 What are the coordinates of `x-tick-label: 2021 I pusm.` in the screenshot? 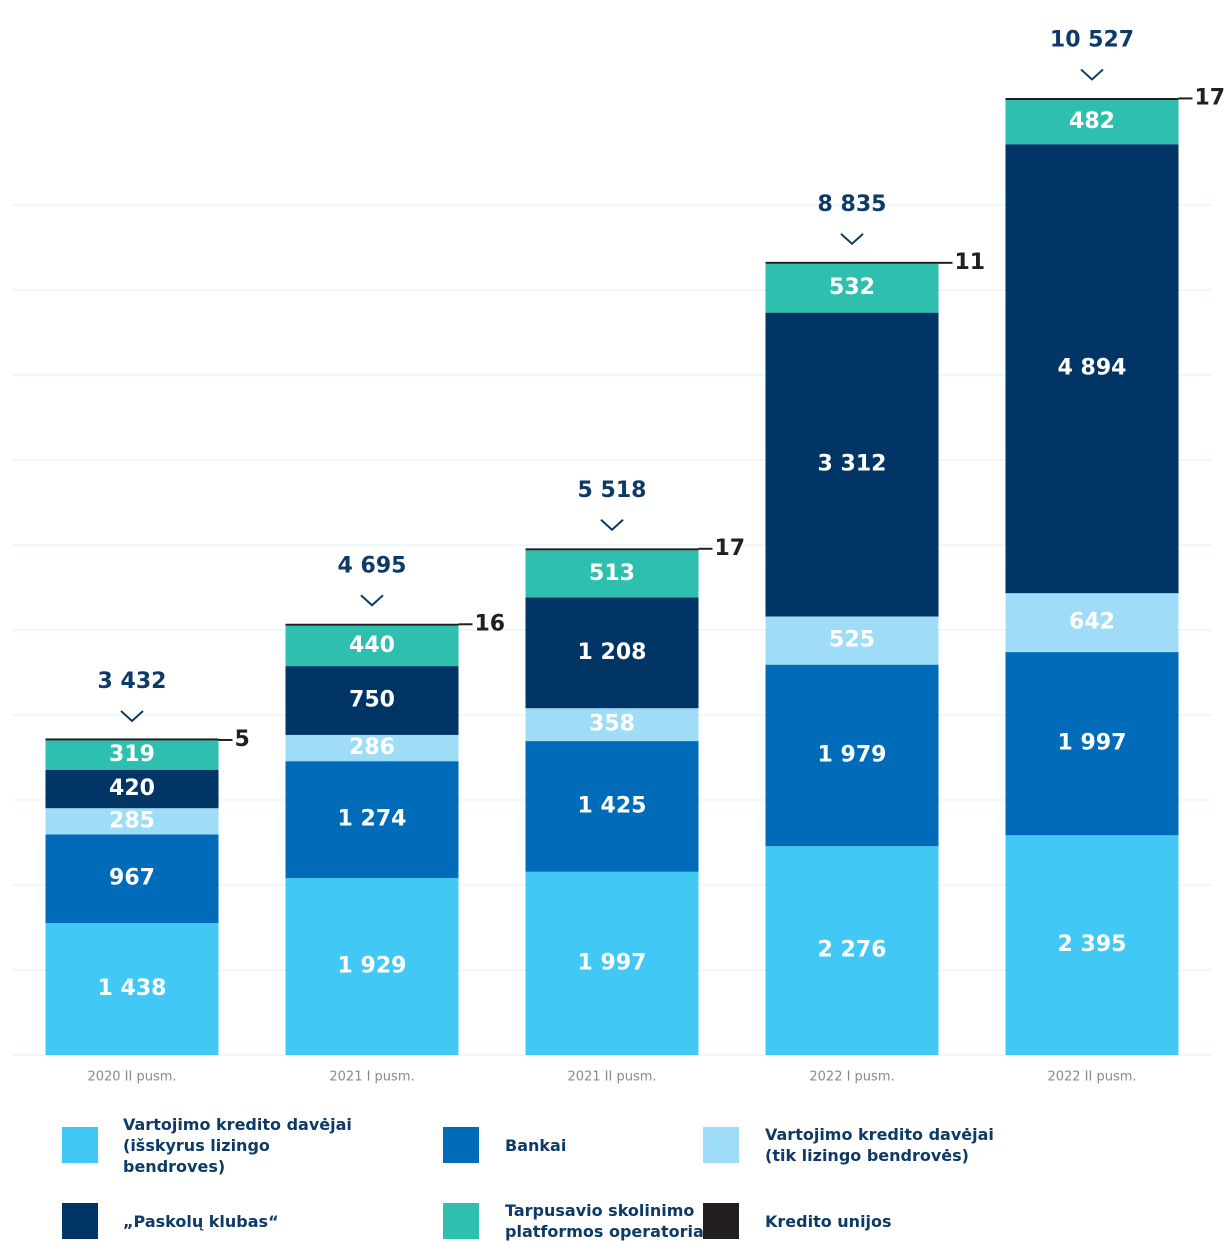 It's located at (371, 1077).